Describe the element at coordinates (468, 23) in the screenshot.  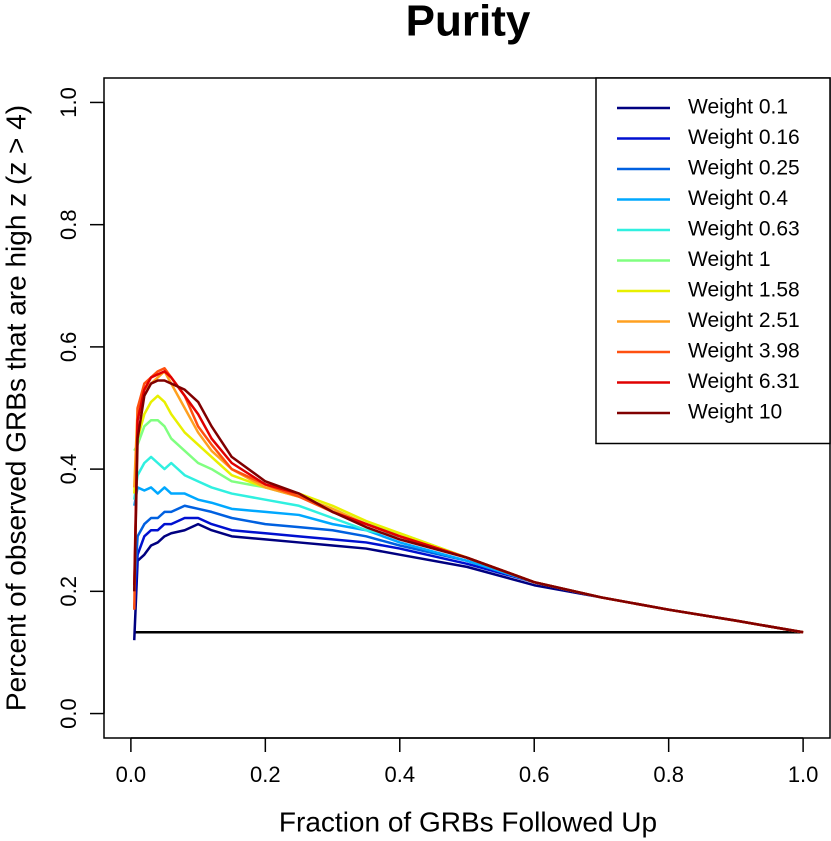
I see `chart-title: Purity` at that location.